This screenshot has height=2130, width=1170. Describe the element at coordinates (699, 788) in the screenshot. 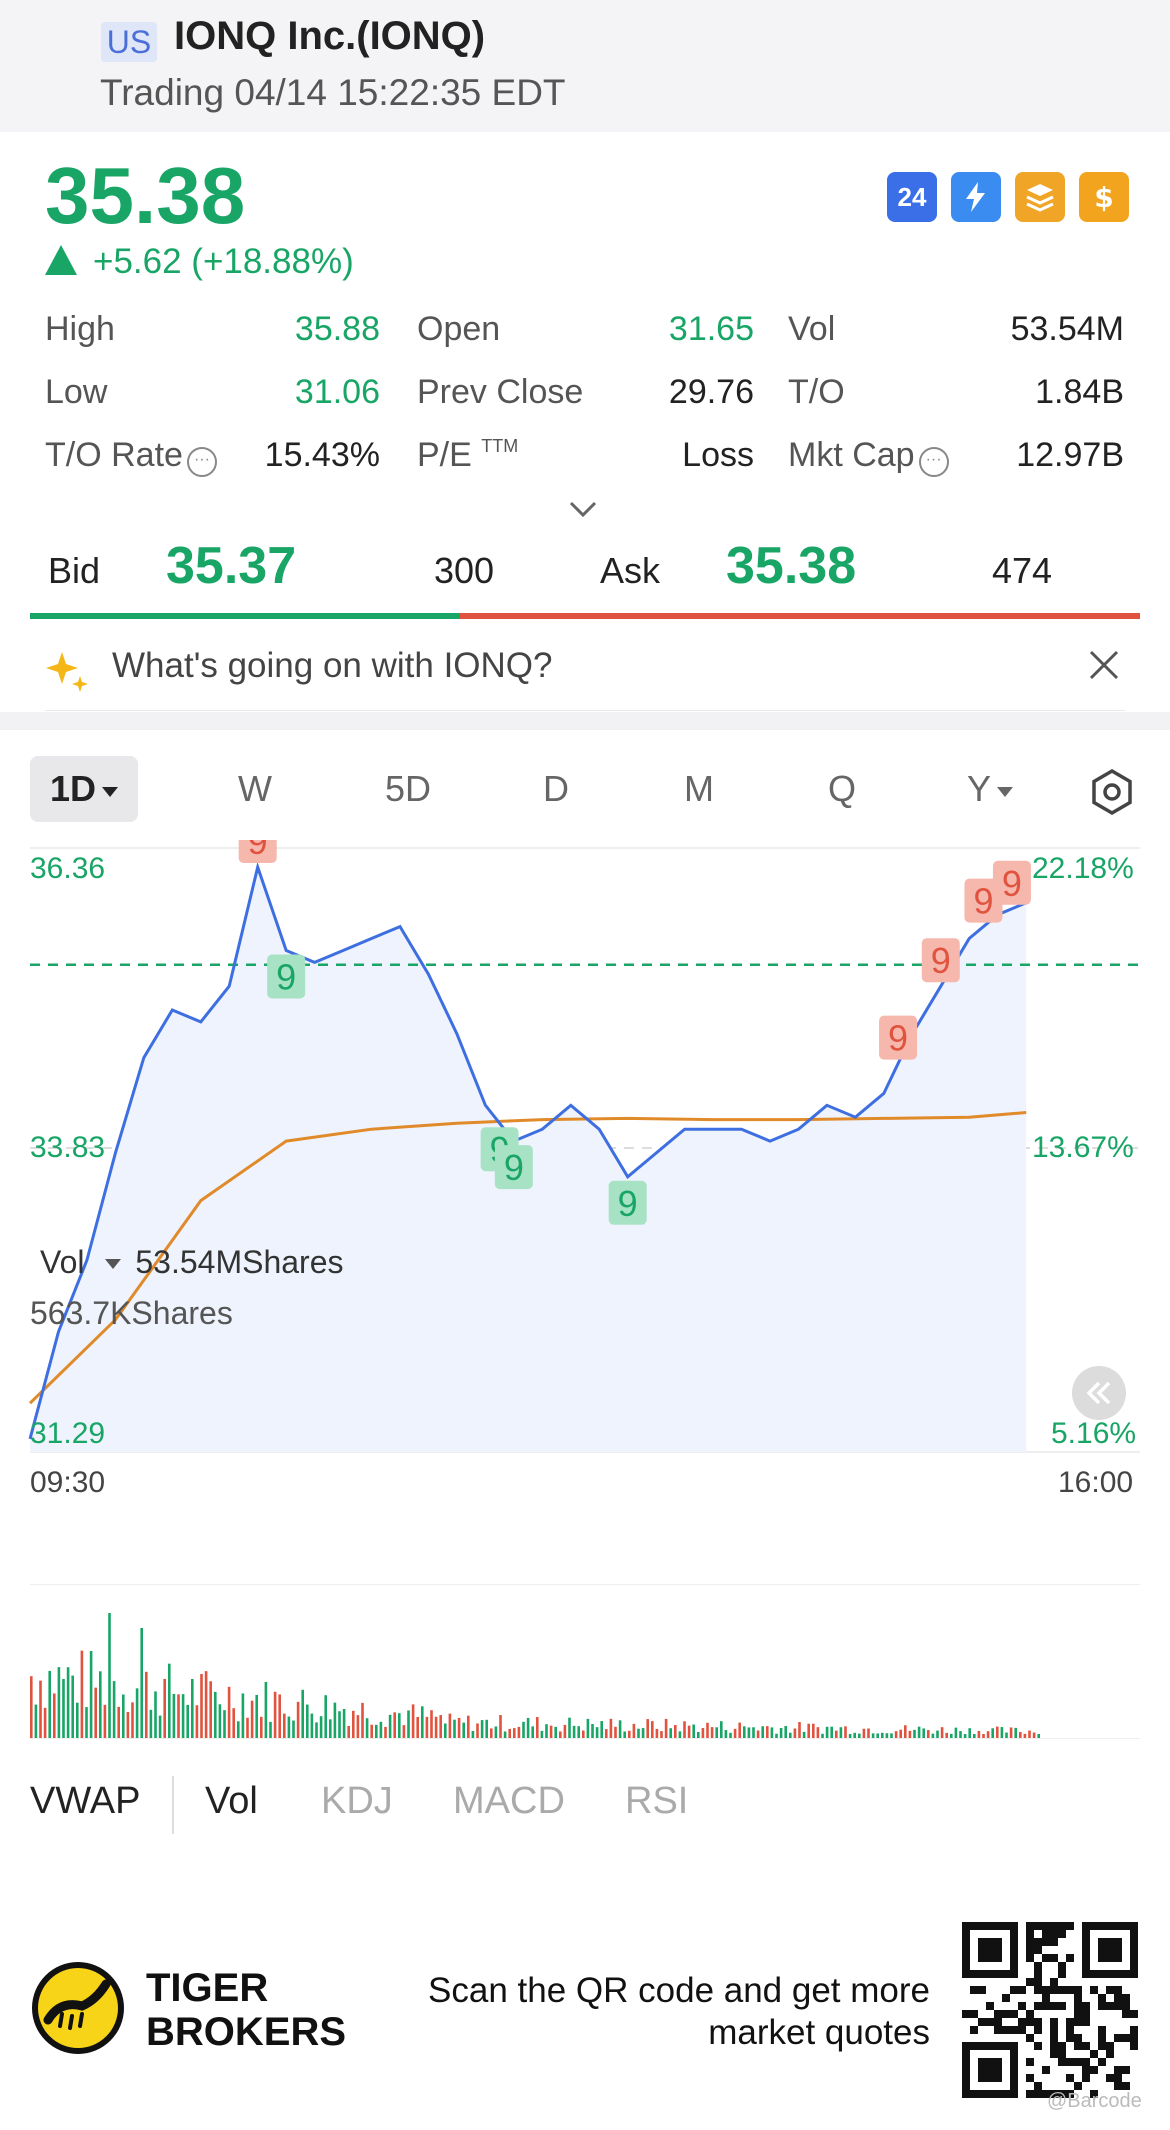

I see `tab-m: M` at that location.